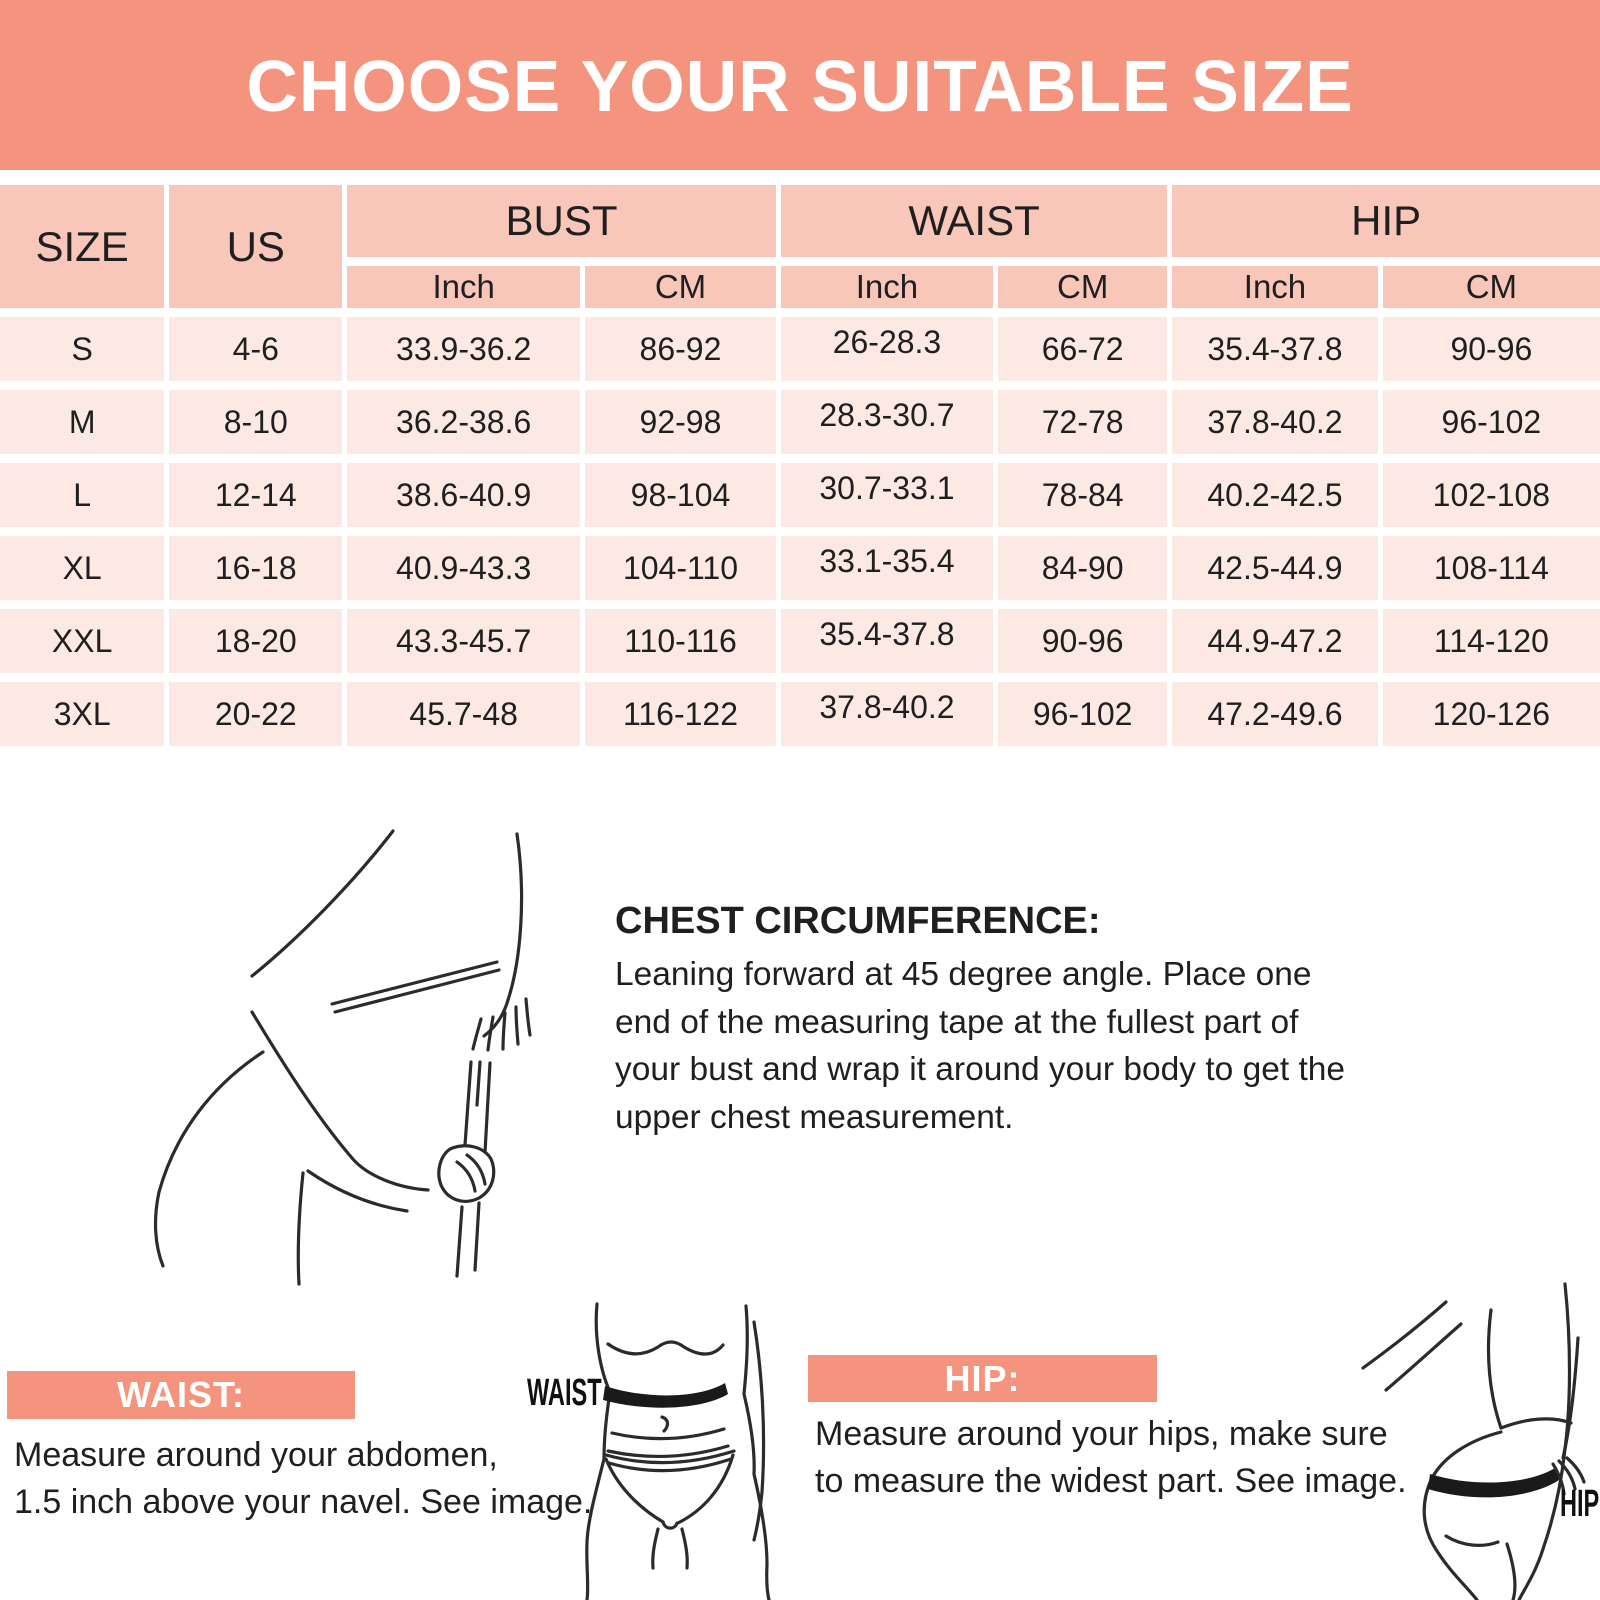  Describe the element at coordinates (1491, 641) in the screenshot. I see `cell-hip-cm: 114-120` at that location.